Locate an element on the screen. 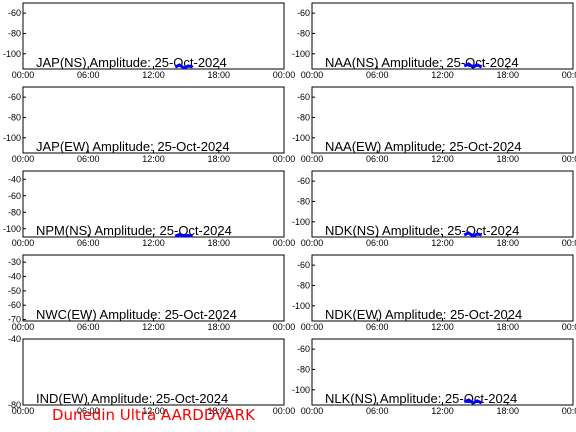 The height and width of the screenshot is (432, 576). chart-1-xtick-label: 06:00 is located at coordinates (377, 75).